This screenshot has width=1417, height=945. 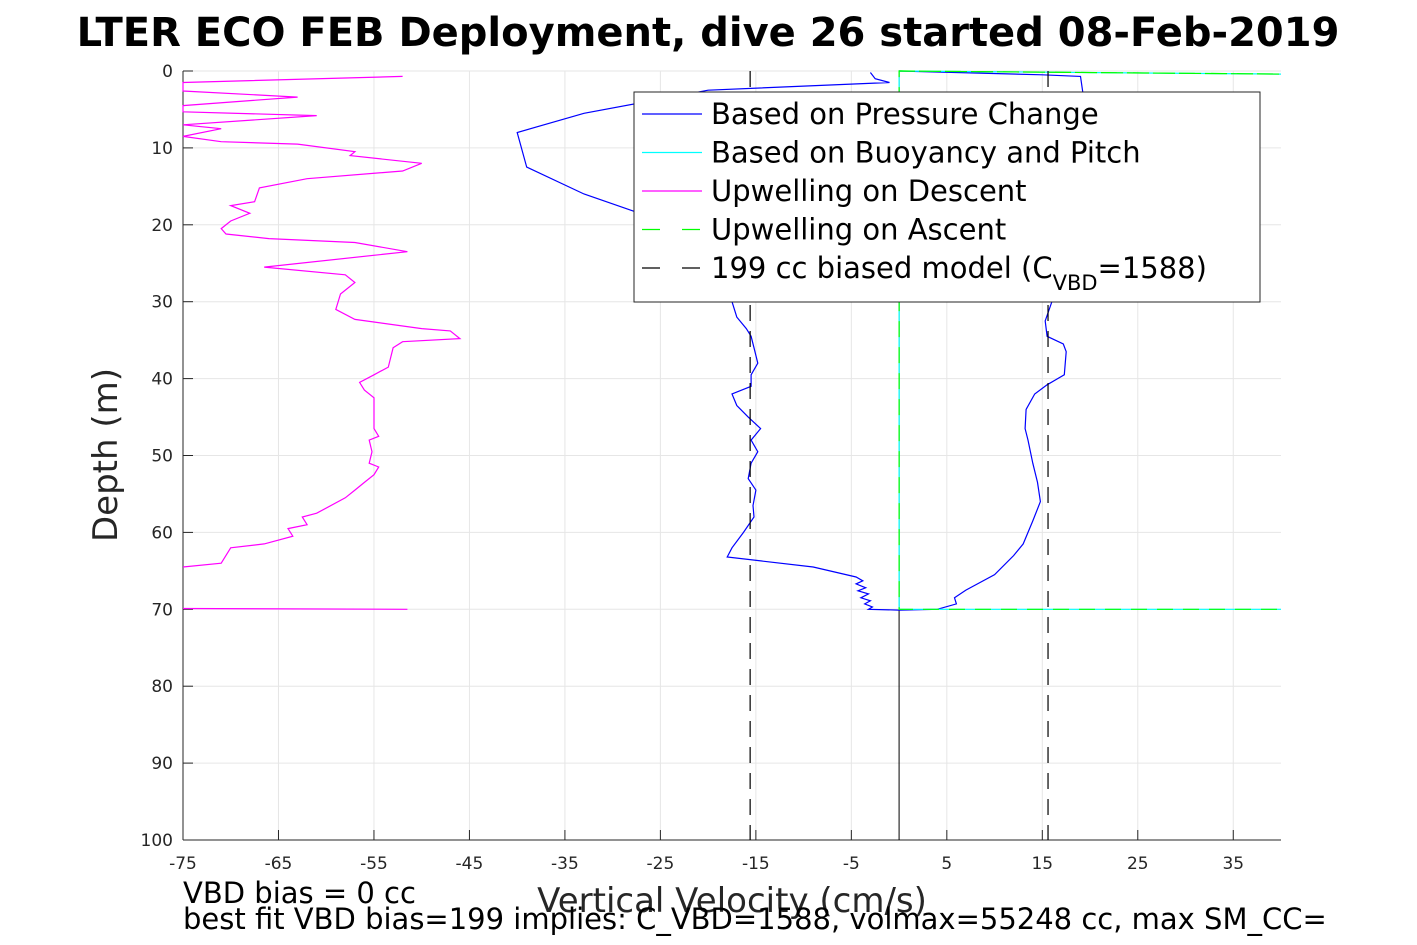 What do you see at coordinates (926, 153) in the screenshot?
I see `legend-entry-label: Based on Buoyancy and Pitch` at bounding box center [926, 153].